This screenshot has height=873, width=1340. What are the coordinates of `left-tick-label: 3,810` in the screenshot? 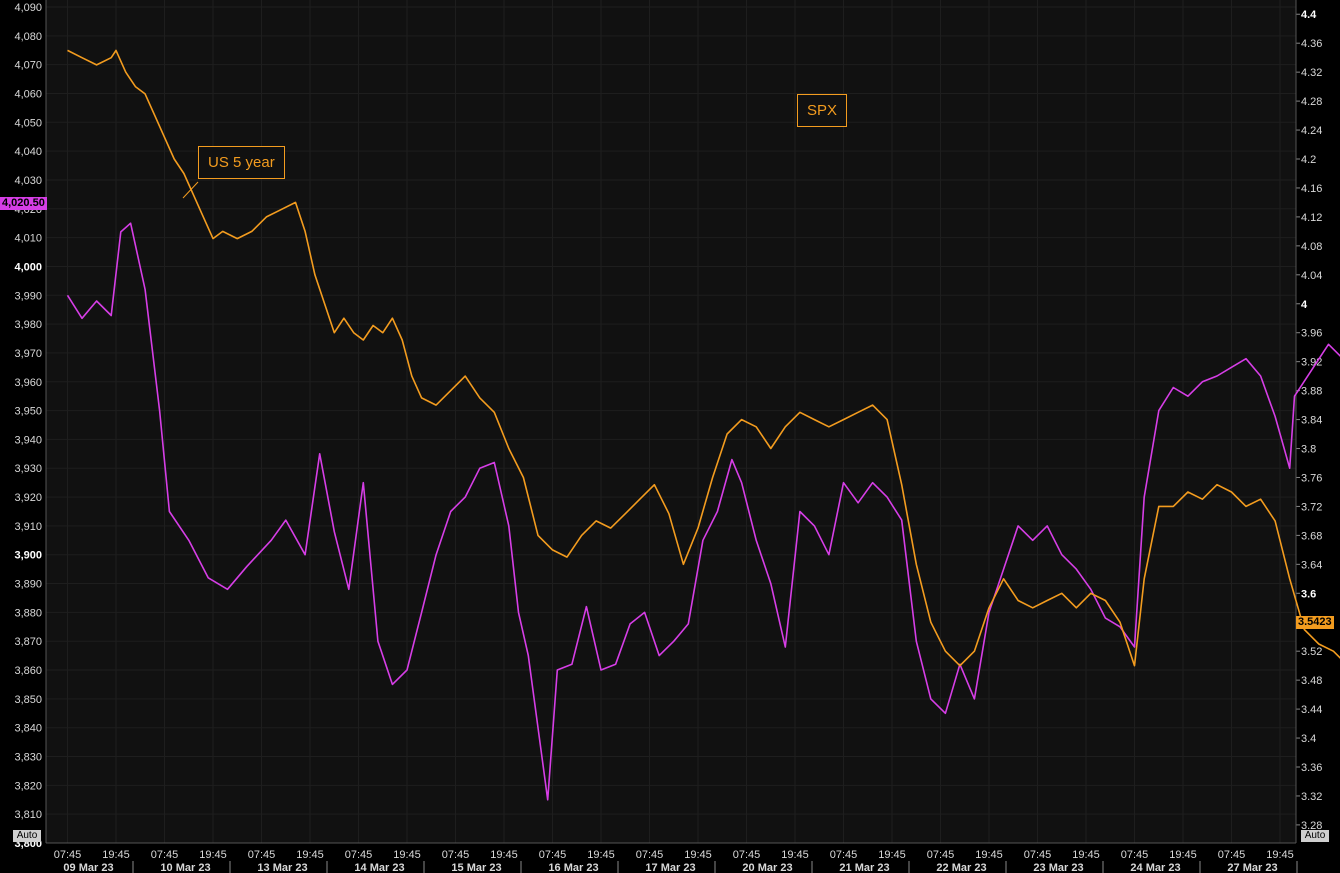 It's located at (28, 815).